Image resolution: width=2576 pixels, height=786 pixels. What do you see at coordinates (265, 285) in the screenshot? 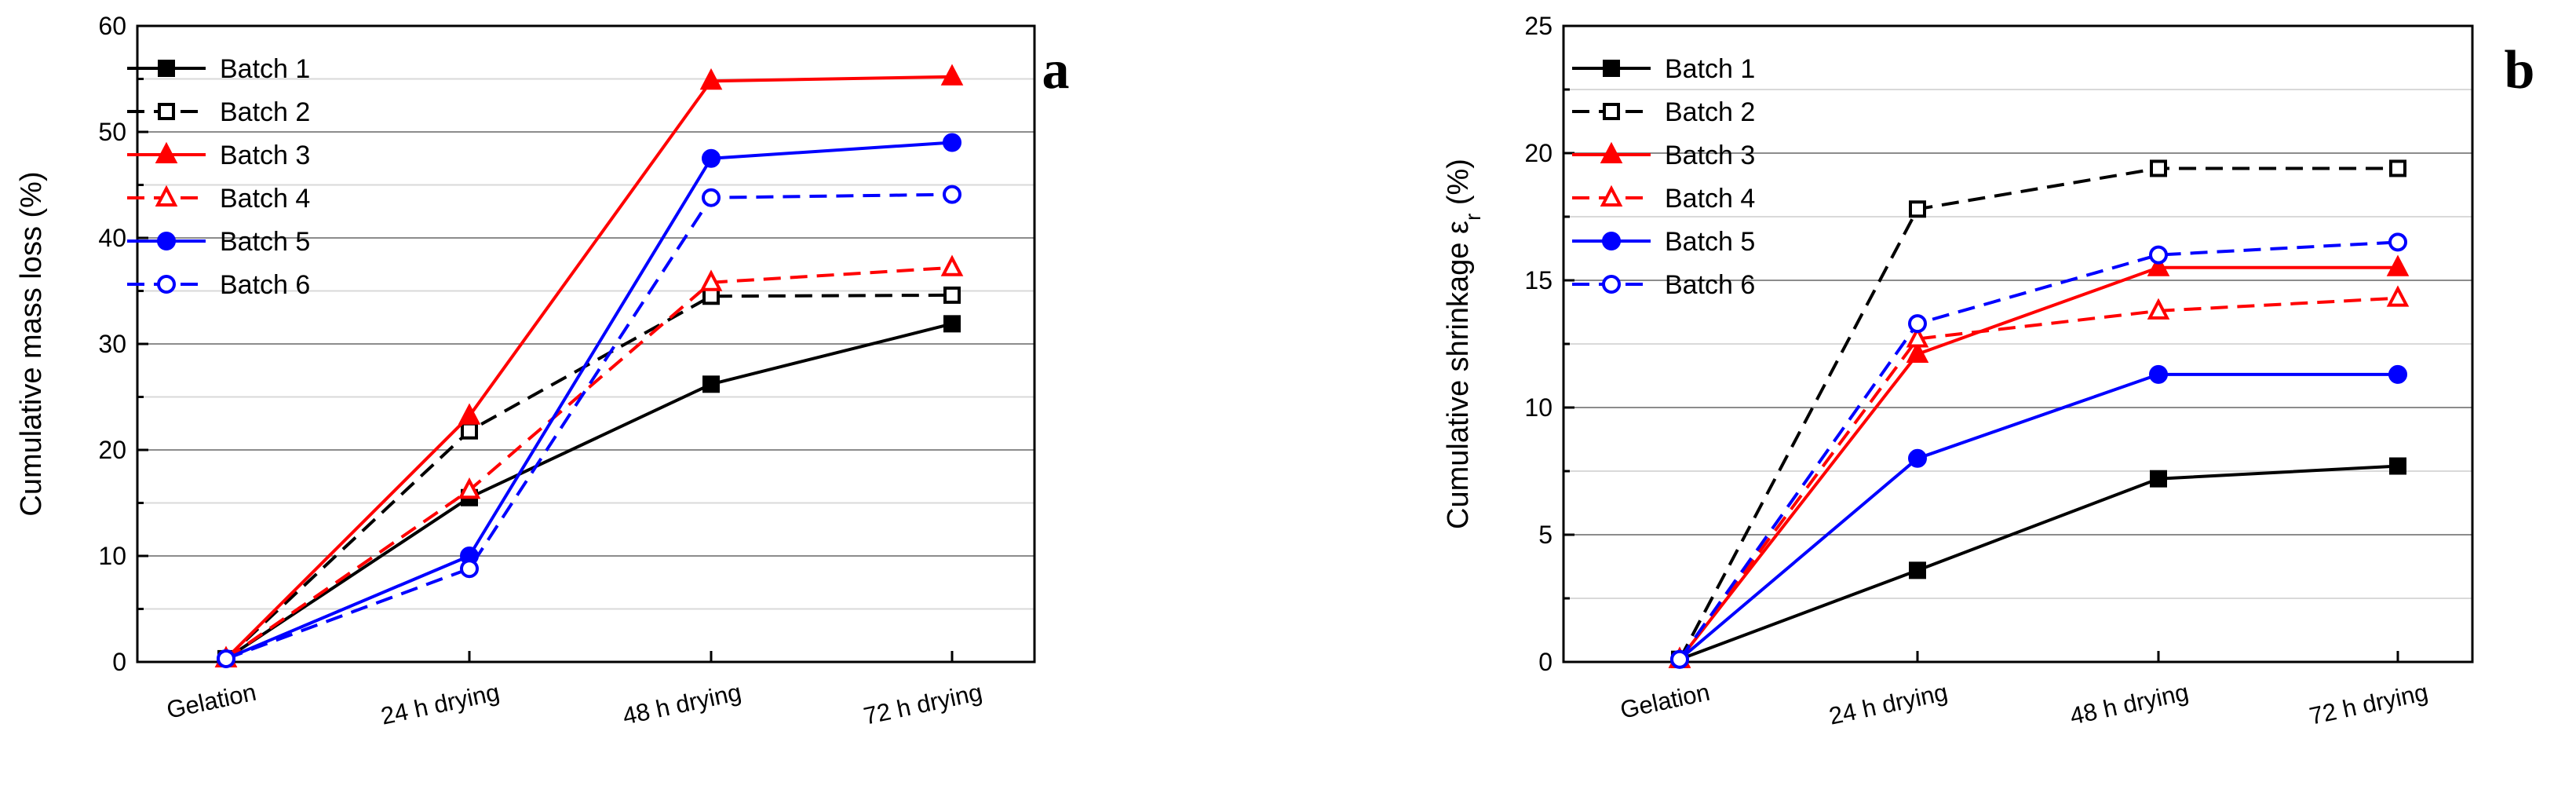
I see `panel-a-legend-label: Batch 6` at bounding box center [265, 285].